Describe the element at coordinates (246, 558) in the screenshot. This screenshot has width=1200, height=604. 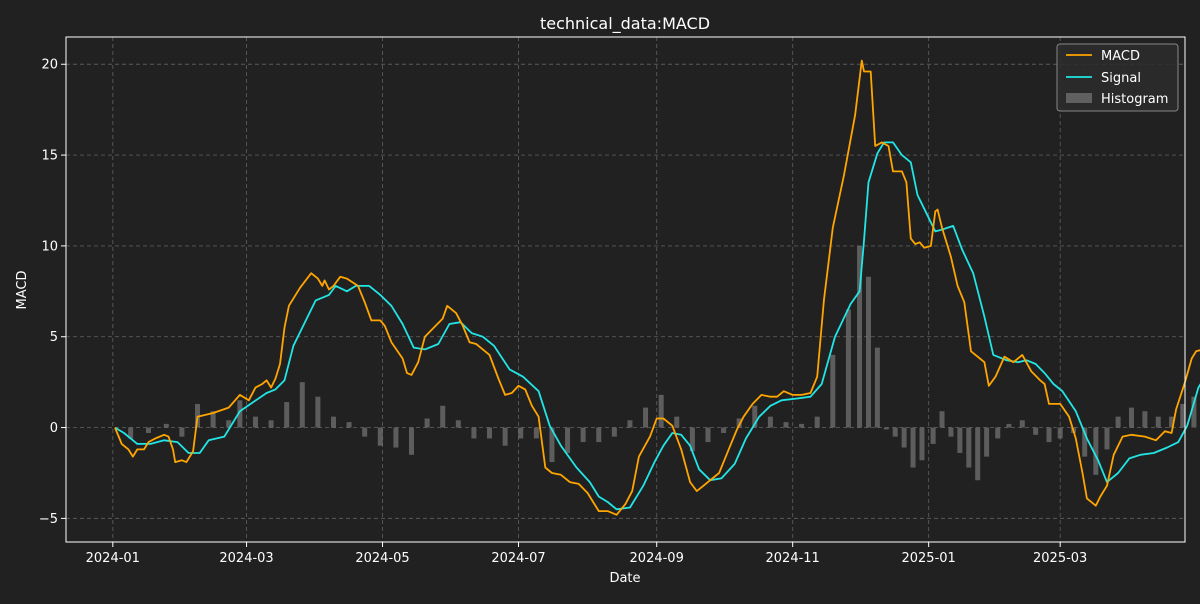
I see `x-tick-label: 2024-03` at that location.